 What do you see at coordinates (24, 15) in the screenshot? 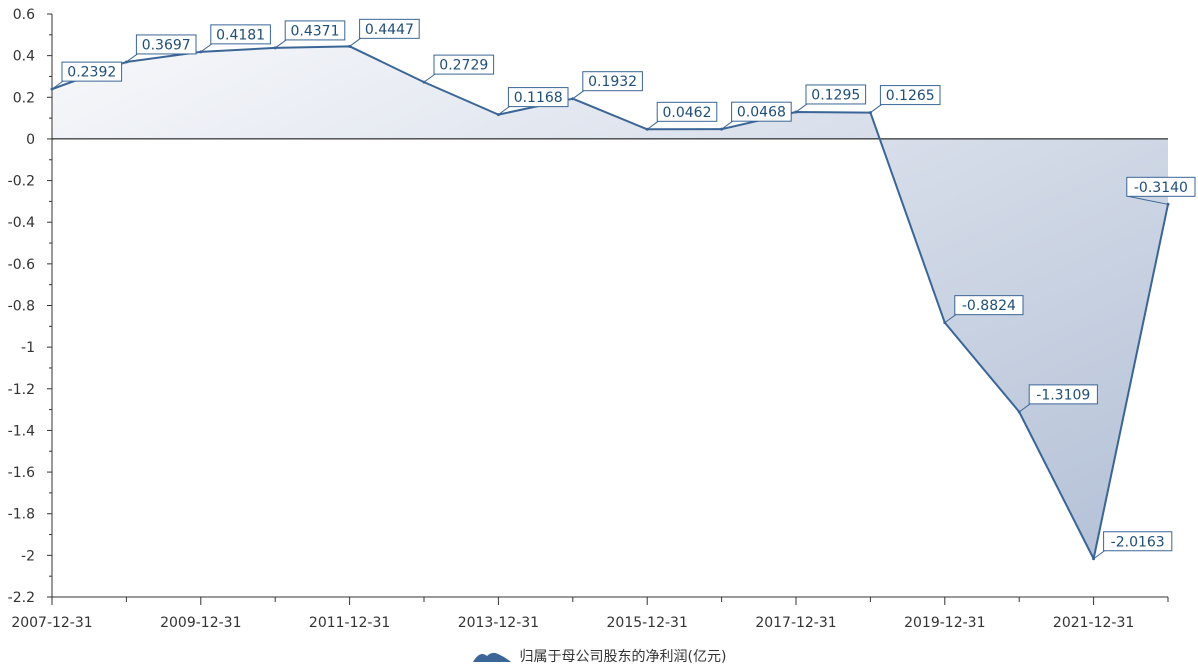
I see `y-tick-label: 0.6` at bounding box center [24, 15].